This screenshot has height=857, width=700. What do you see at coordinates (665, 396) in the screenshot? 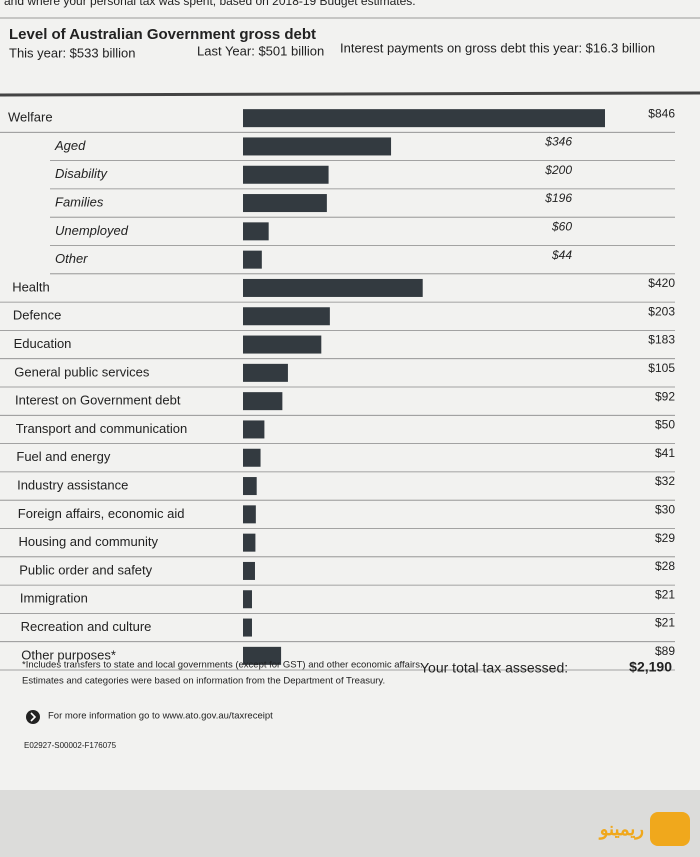
I see `row-value: $92` at bounding box center [665, 396].